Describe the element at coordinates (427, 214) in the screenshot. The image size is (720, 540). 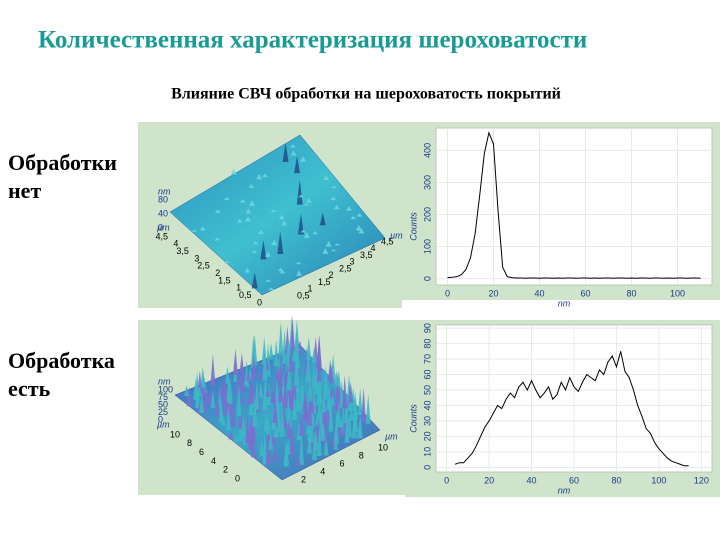
I see `y-tick-label: 200` at that location.